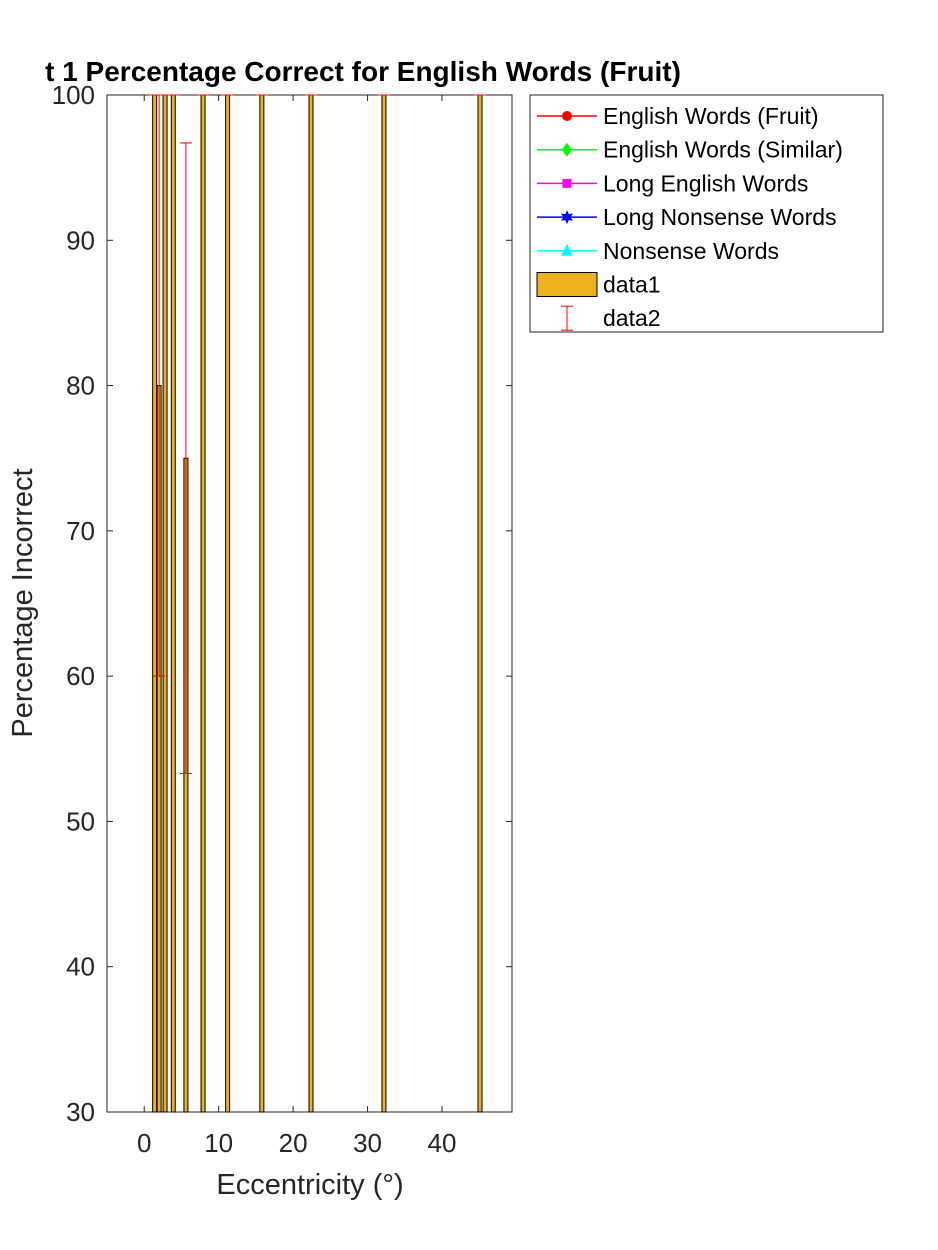  What do you see at coordinates (705, 183) in the screenshot?
I see `legend-label: Long English Words` at bounding box center [705, 183].